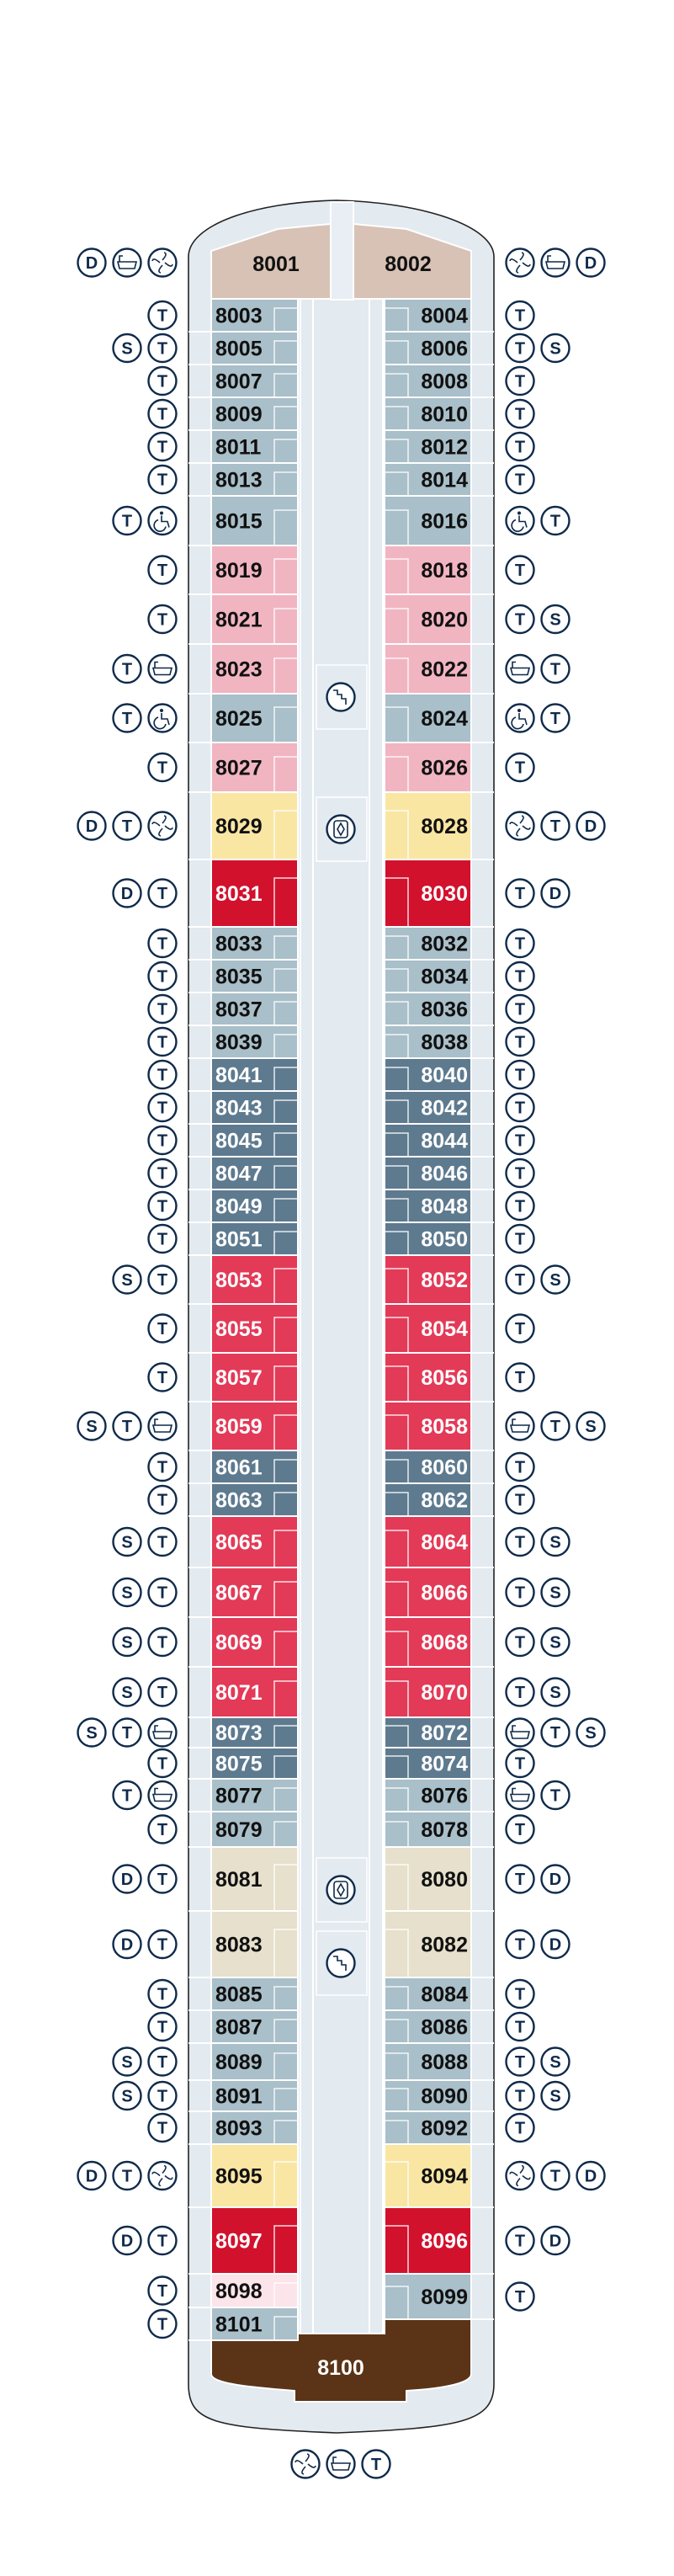  I want to click on cabin-8088: 8088 T S, so click(477, 2061).